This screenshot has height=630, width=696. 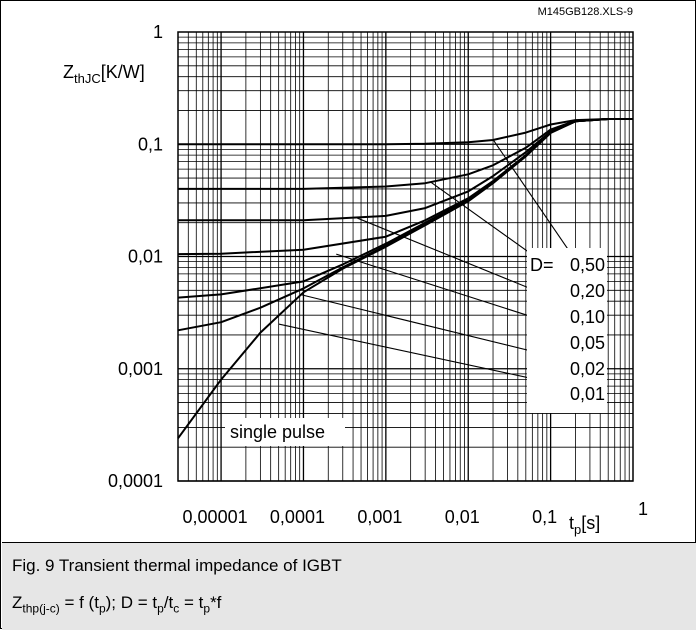 What do you see at coordinates (587, 329) in the screenshot?
I see `legend: 0,50 0,20 0,10 0,05 0,02 0,01` at bounding box center [587, 329].